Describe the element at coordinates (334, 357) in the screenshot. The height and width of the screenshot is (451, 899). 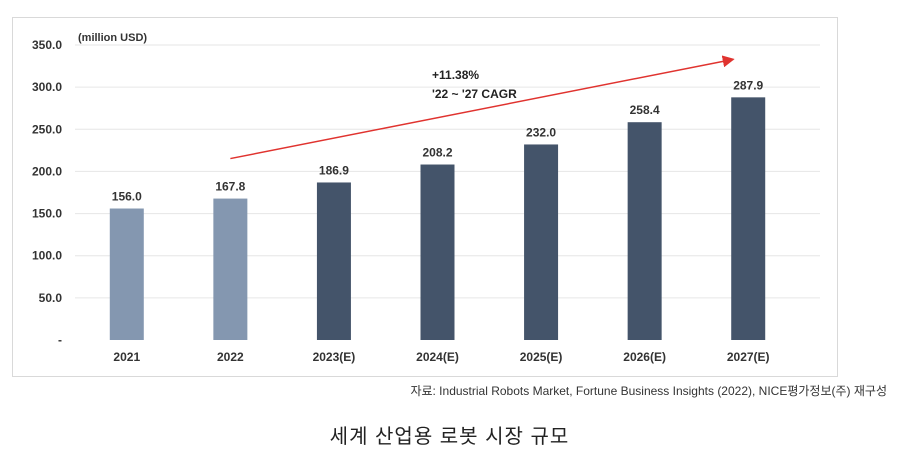
I see `x-tick-label: 2023(E)` at that location.